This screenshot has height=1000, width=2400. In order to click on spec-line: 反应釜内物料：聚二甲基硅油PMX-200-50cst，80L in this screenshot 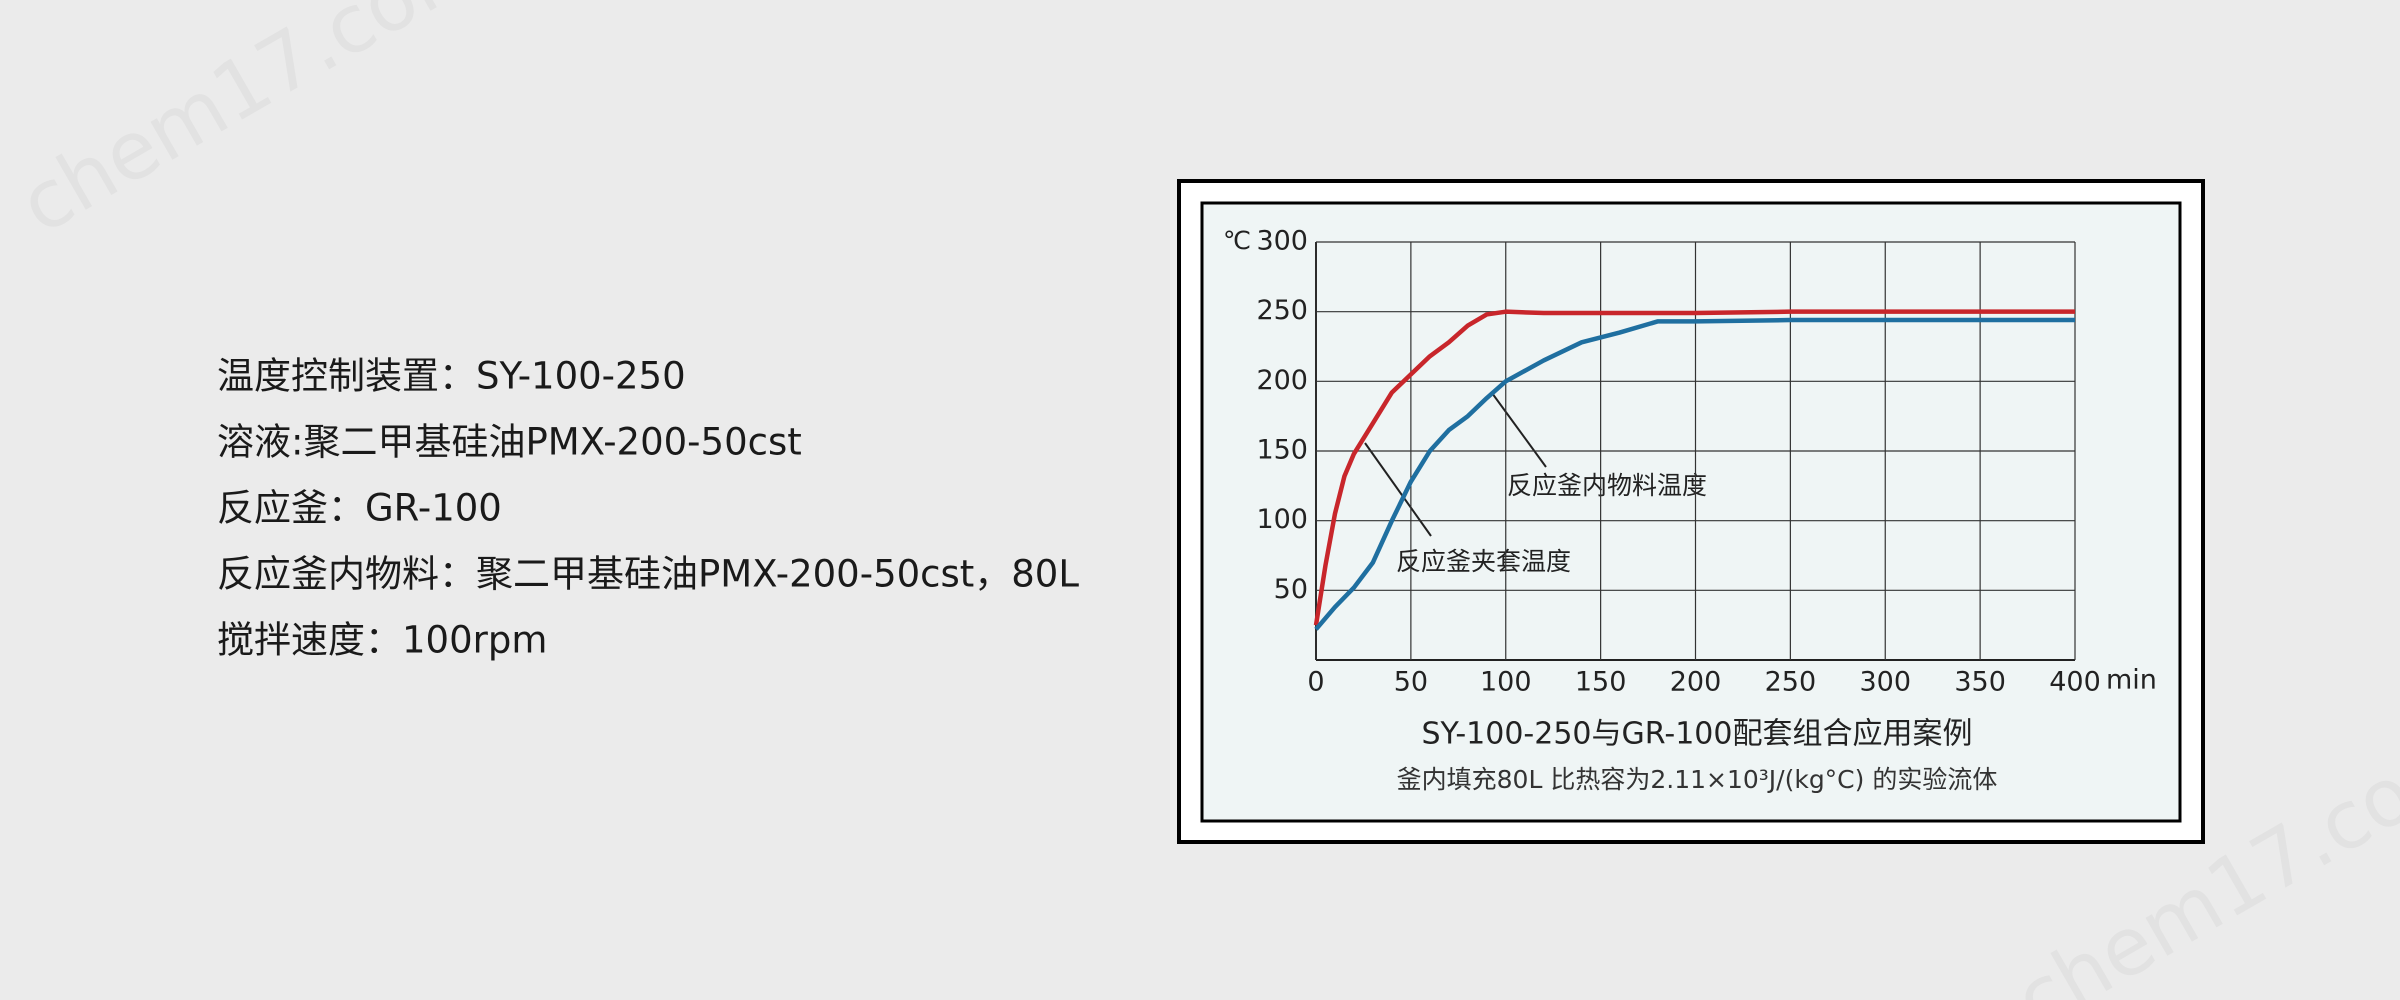, I will do `click(648, 574)`.